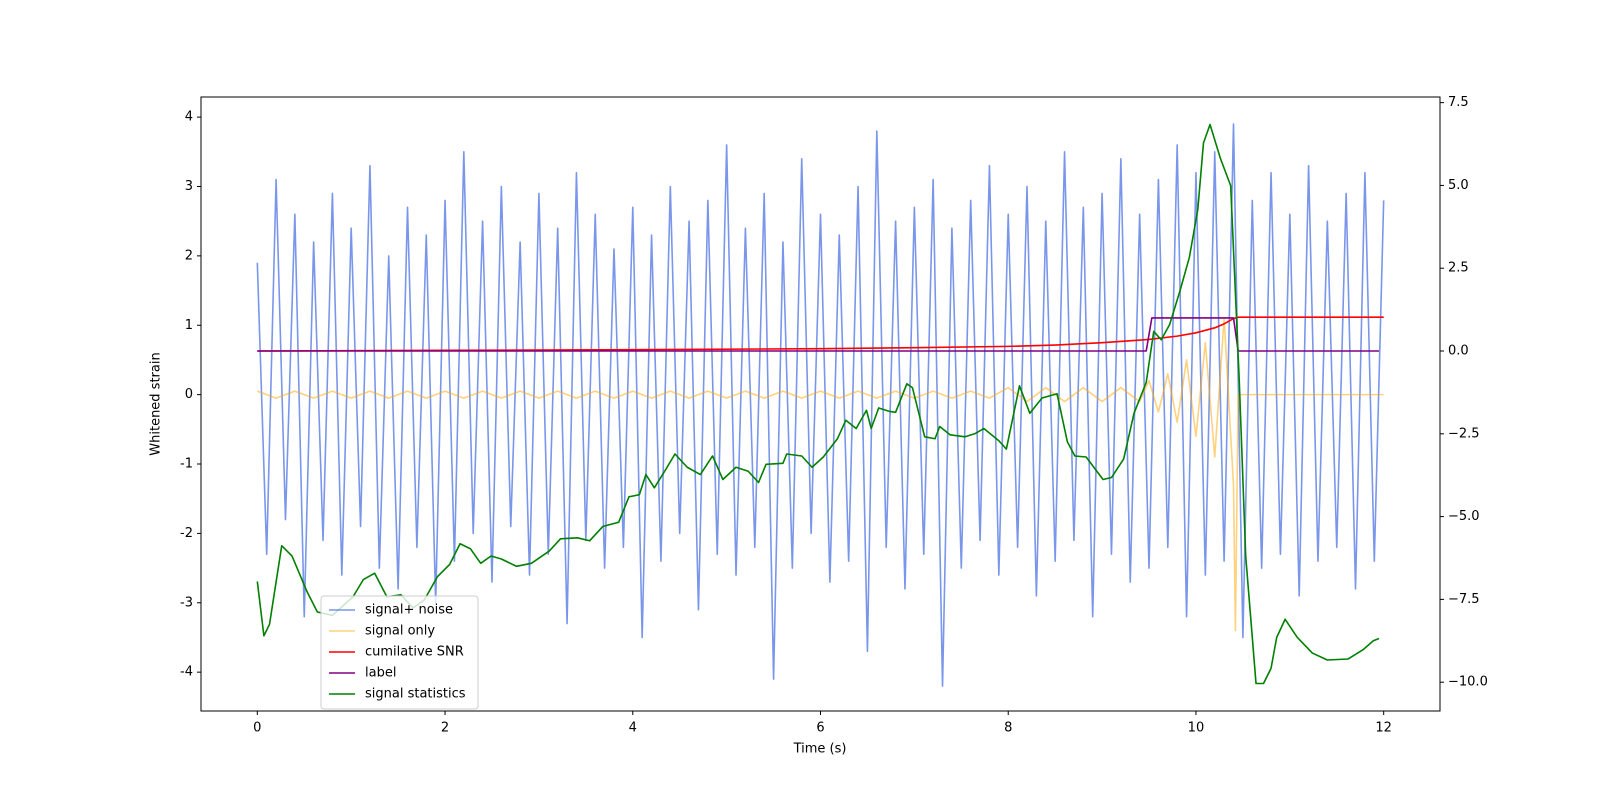 This screenshot has width=1600, height=800. I want to click on y2-tick-label: −7.5, so click(1464, 599).